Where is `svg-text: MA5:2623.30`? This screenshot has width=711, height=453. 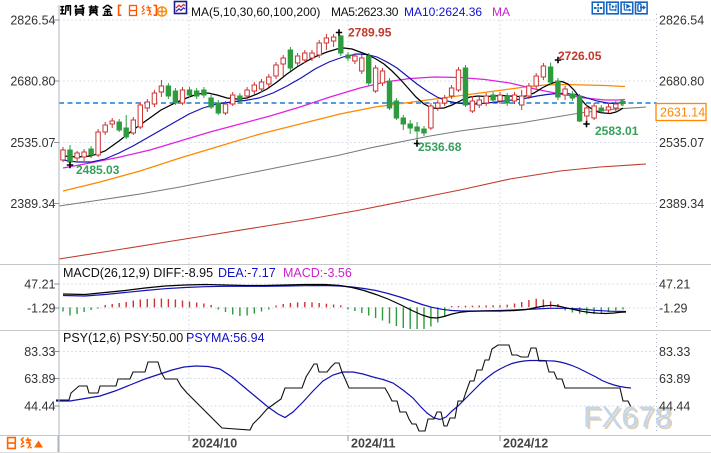 svg-text: MA5:2623.30 is located at coordinates (365, 12).